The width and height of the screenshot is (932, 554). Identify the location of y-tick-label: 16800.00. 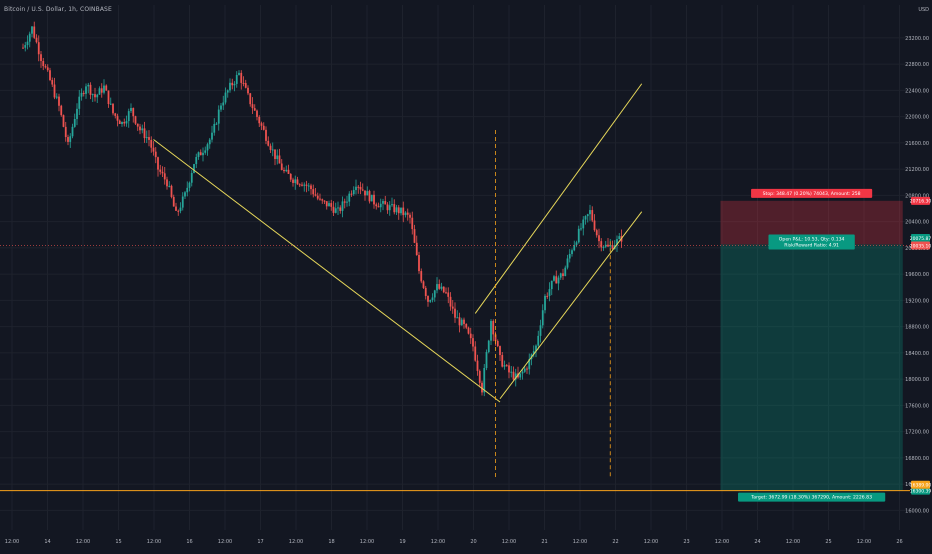
(917, 459).